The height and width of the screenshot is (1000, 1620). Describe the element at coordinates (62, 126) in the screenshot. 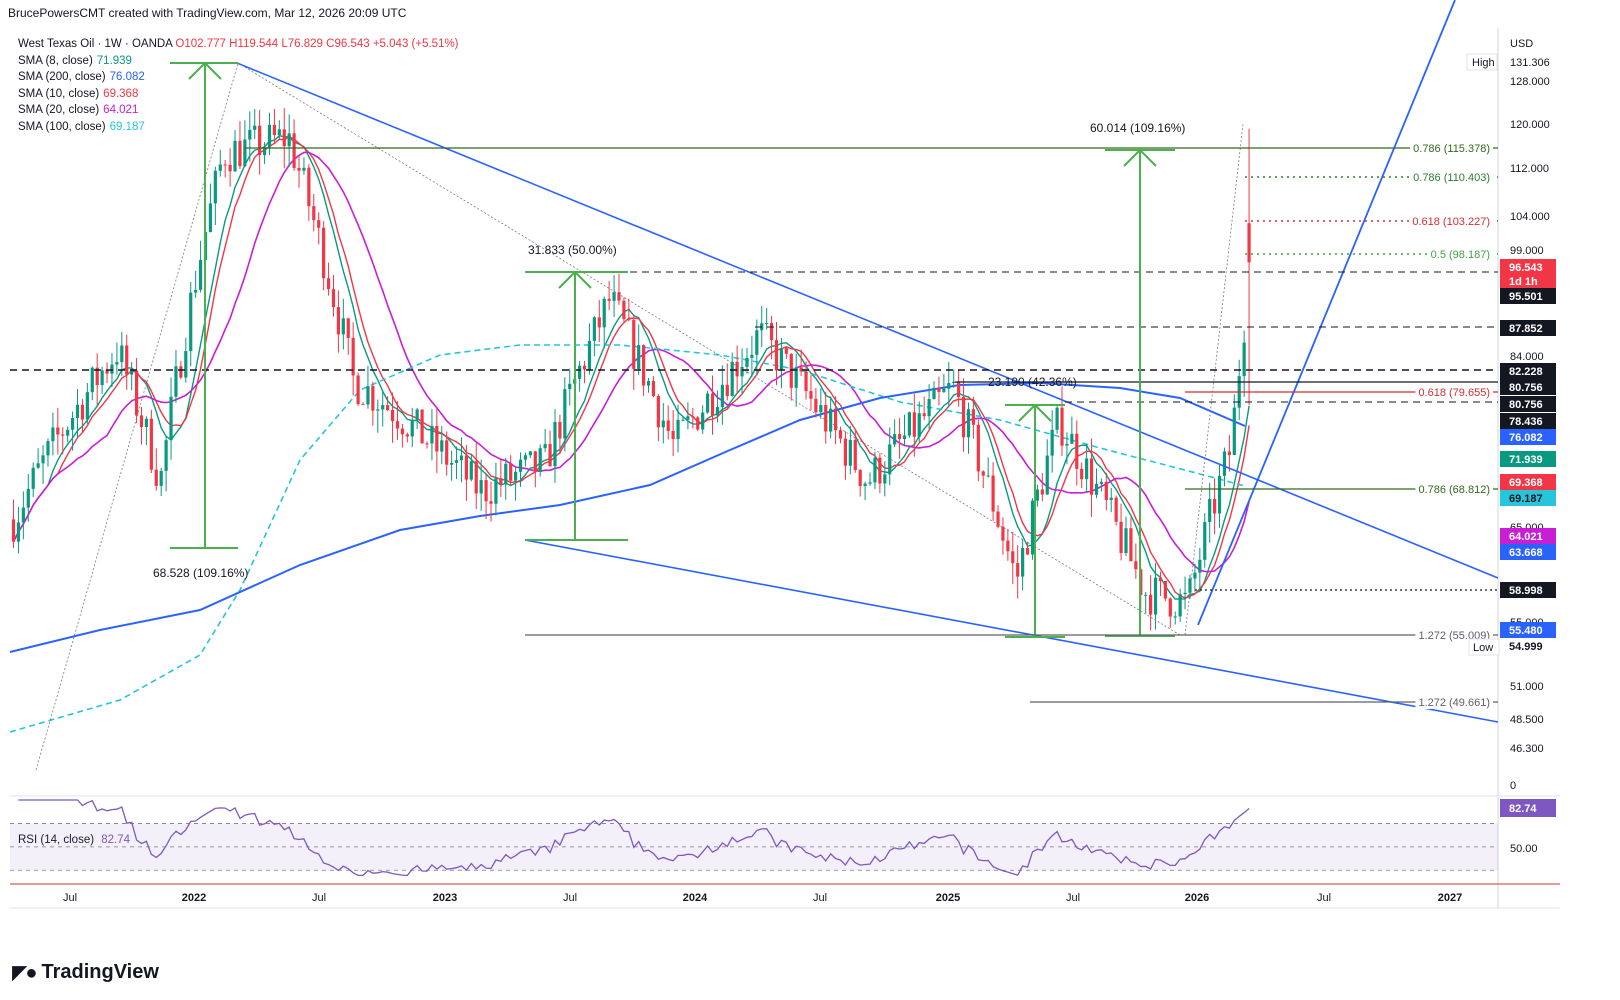

I see `indicator-label: SMA (100, close)` at that location.